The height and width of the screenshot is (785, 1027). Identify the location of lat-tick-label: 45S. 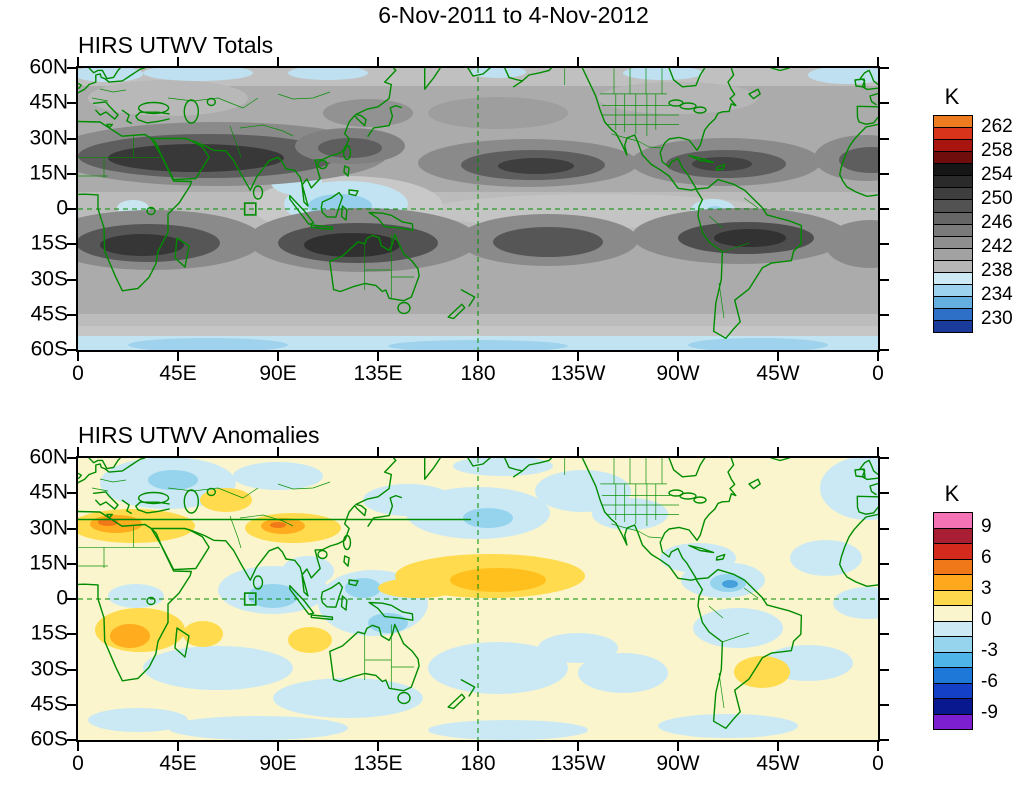
(49, 314).